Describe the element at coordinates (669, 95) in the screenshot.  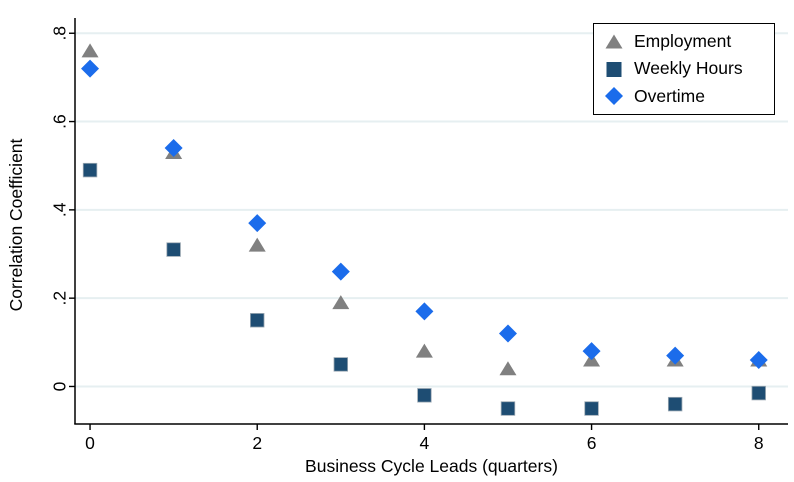
I see `legend-label: Overtime` at that location.